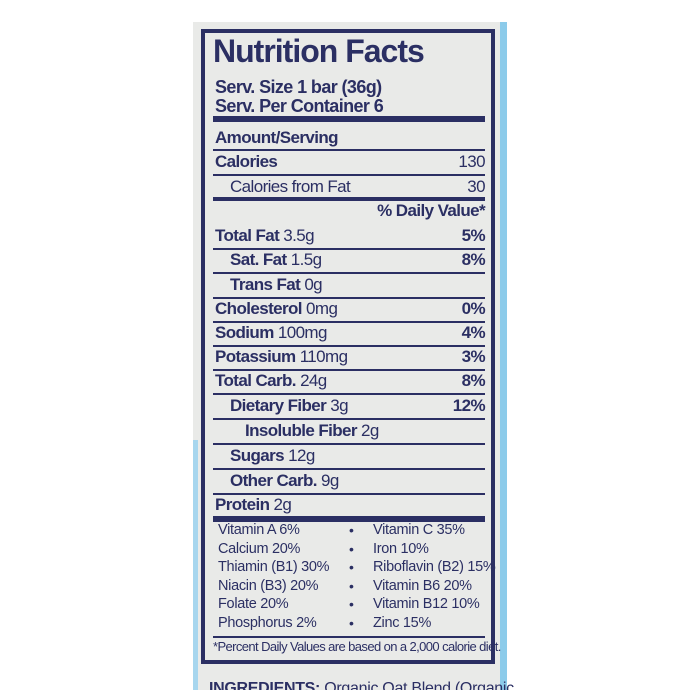 This screenshot has height=700, width=700. What do you see at coordinates (259, 308) in the screenshot?
I see `nutrient-label: Cholesterol` at bounding box center [259, 308].